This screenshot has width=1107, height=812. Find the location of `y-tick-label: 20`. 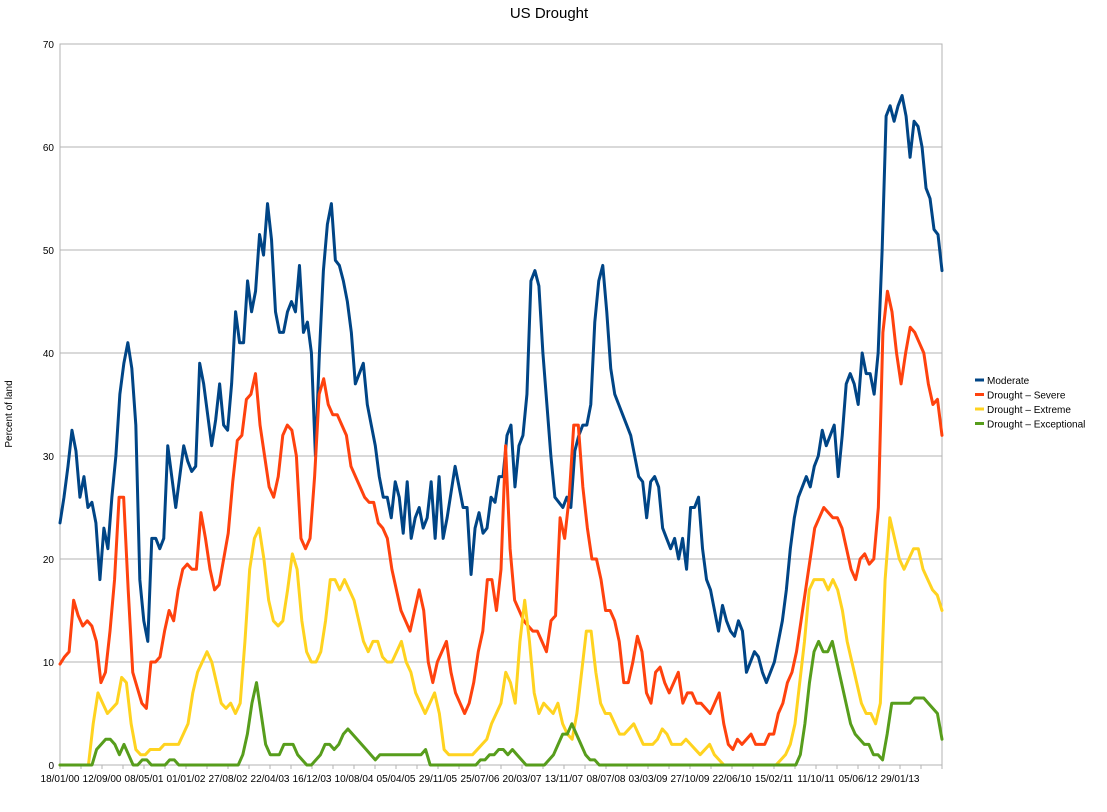

y-tick-label: 20 is located at coordinates (49, 560).